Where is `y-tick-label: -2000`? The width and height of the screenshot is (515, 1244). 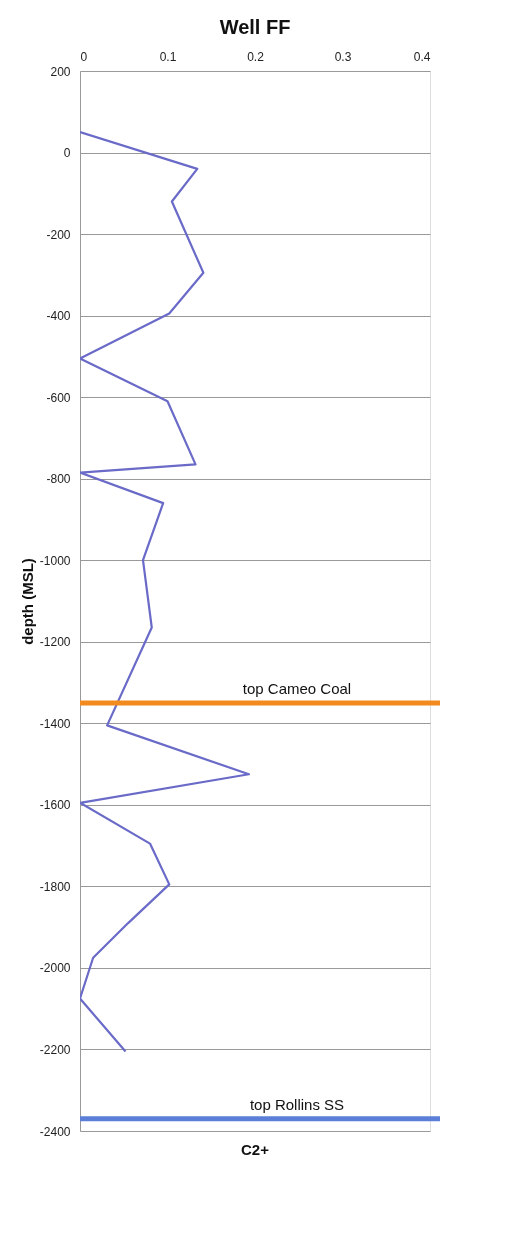 y-tick-label: -2000 is located at coordinates (55, 968).